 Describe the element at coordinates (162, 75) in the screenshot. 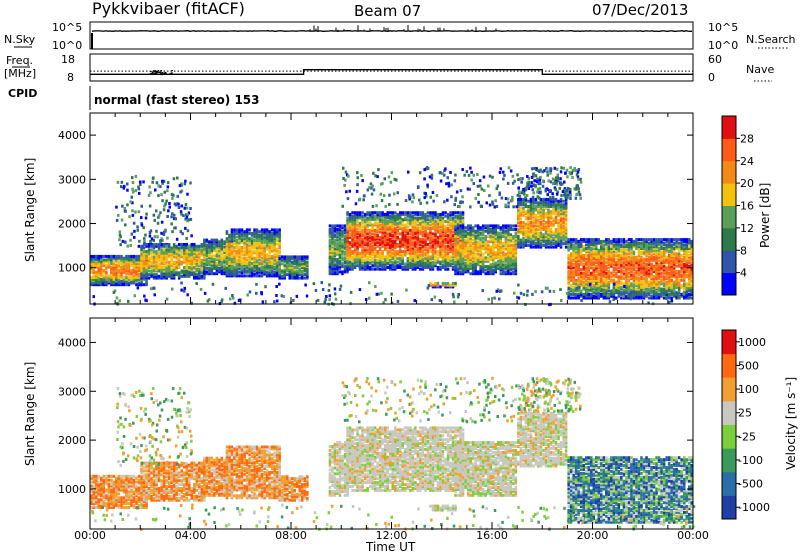

I see `freq-noise-point` at that location.